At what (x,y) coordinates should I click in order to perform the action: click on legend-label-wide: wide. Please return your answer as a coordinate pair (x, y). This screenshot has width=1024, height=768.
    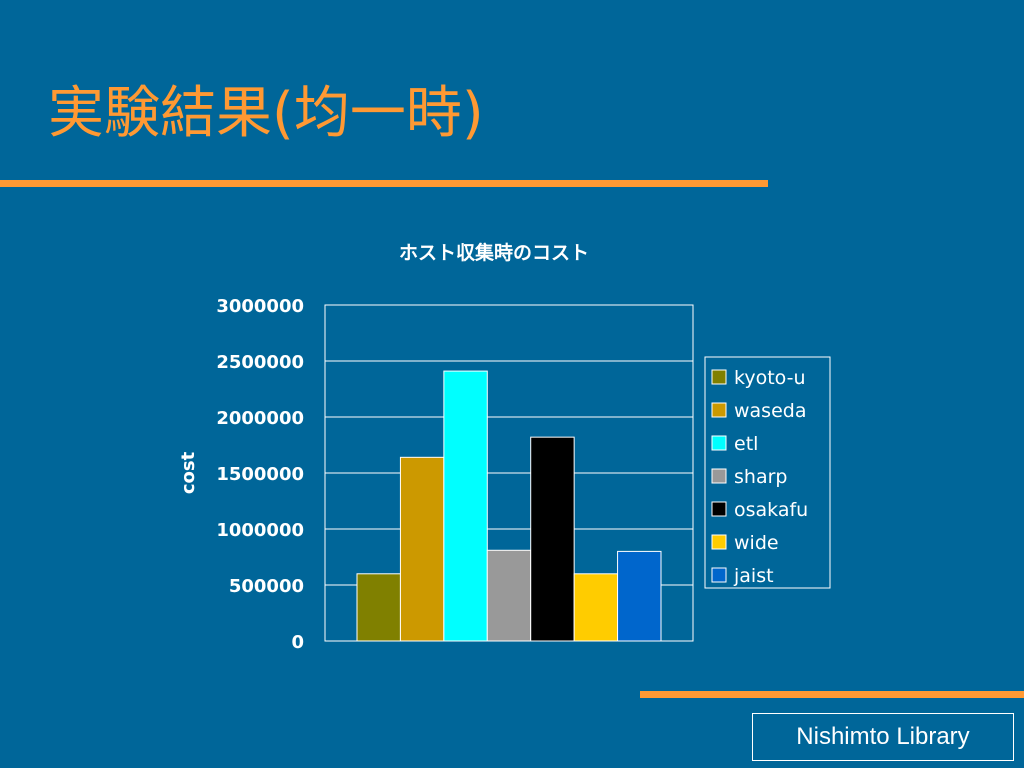
    Looking at the image, I should click on (756, 543).